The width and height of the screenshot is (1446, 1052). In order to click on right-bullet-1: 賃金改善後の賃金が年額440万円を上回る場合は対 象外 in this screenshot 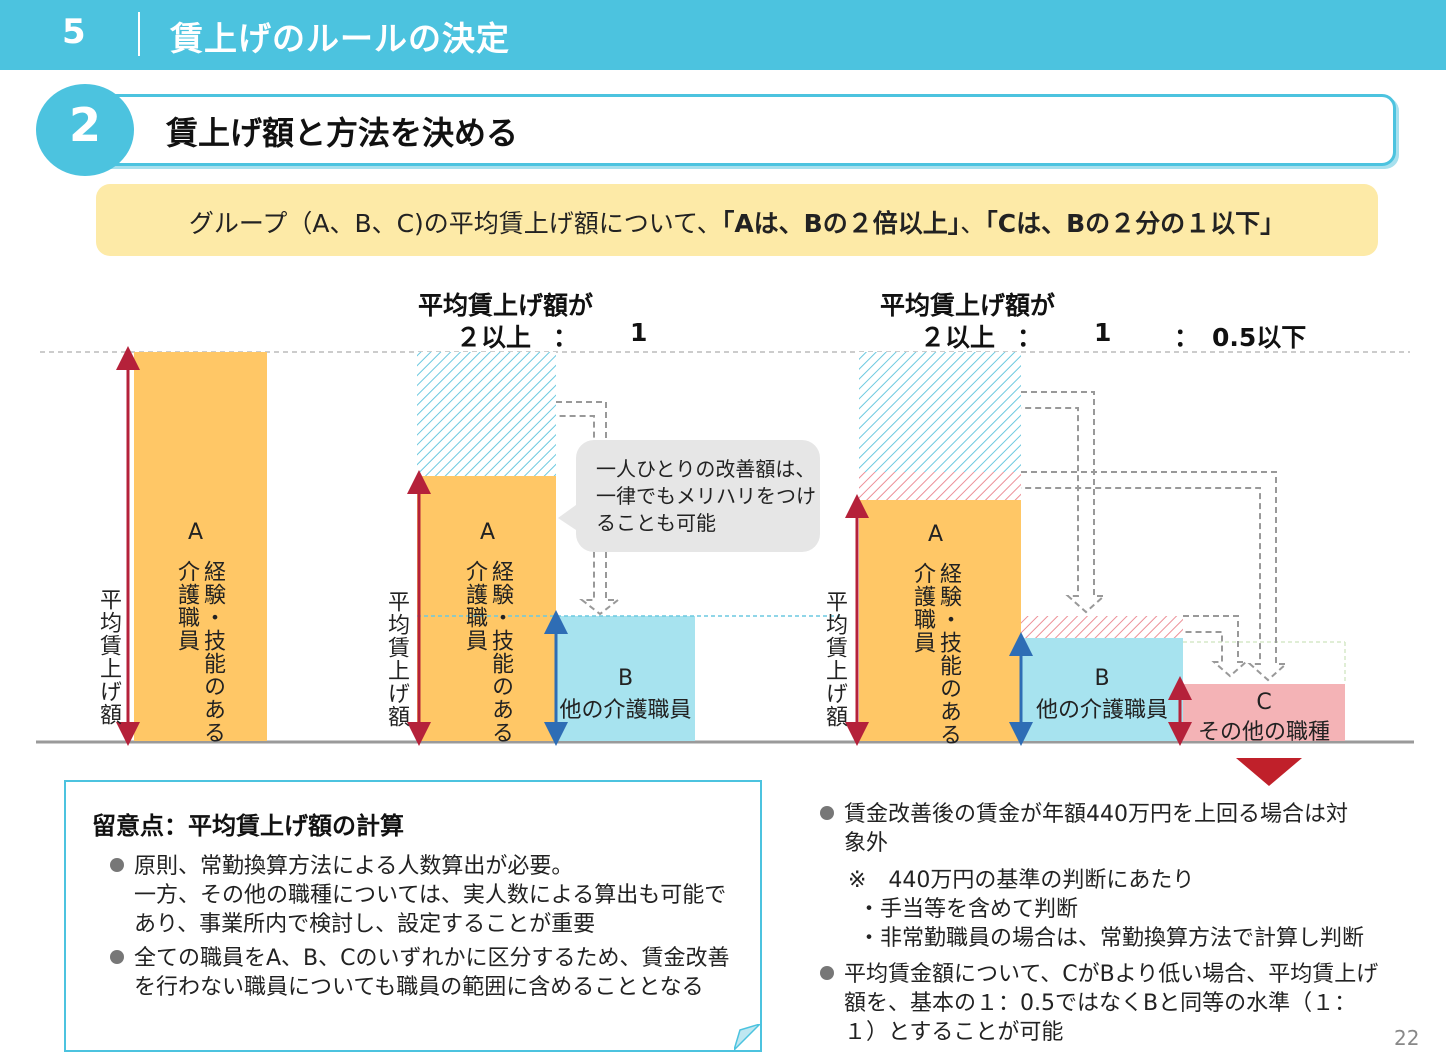, I will do `click(1084, 829)`.